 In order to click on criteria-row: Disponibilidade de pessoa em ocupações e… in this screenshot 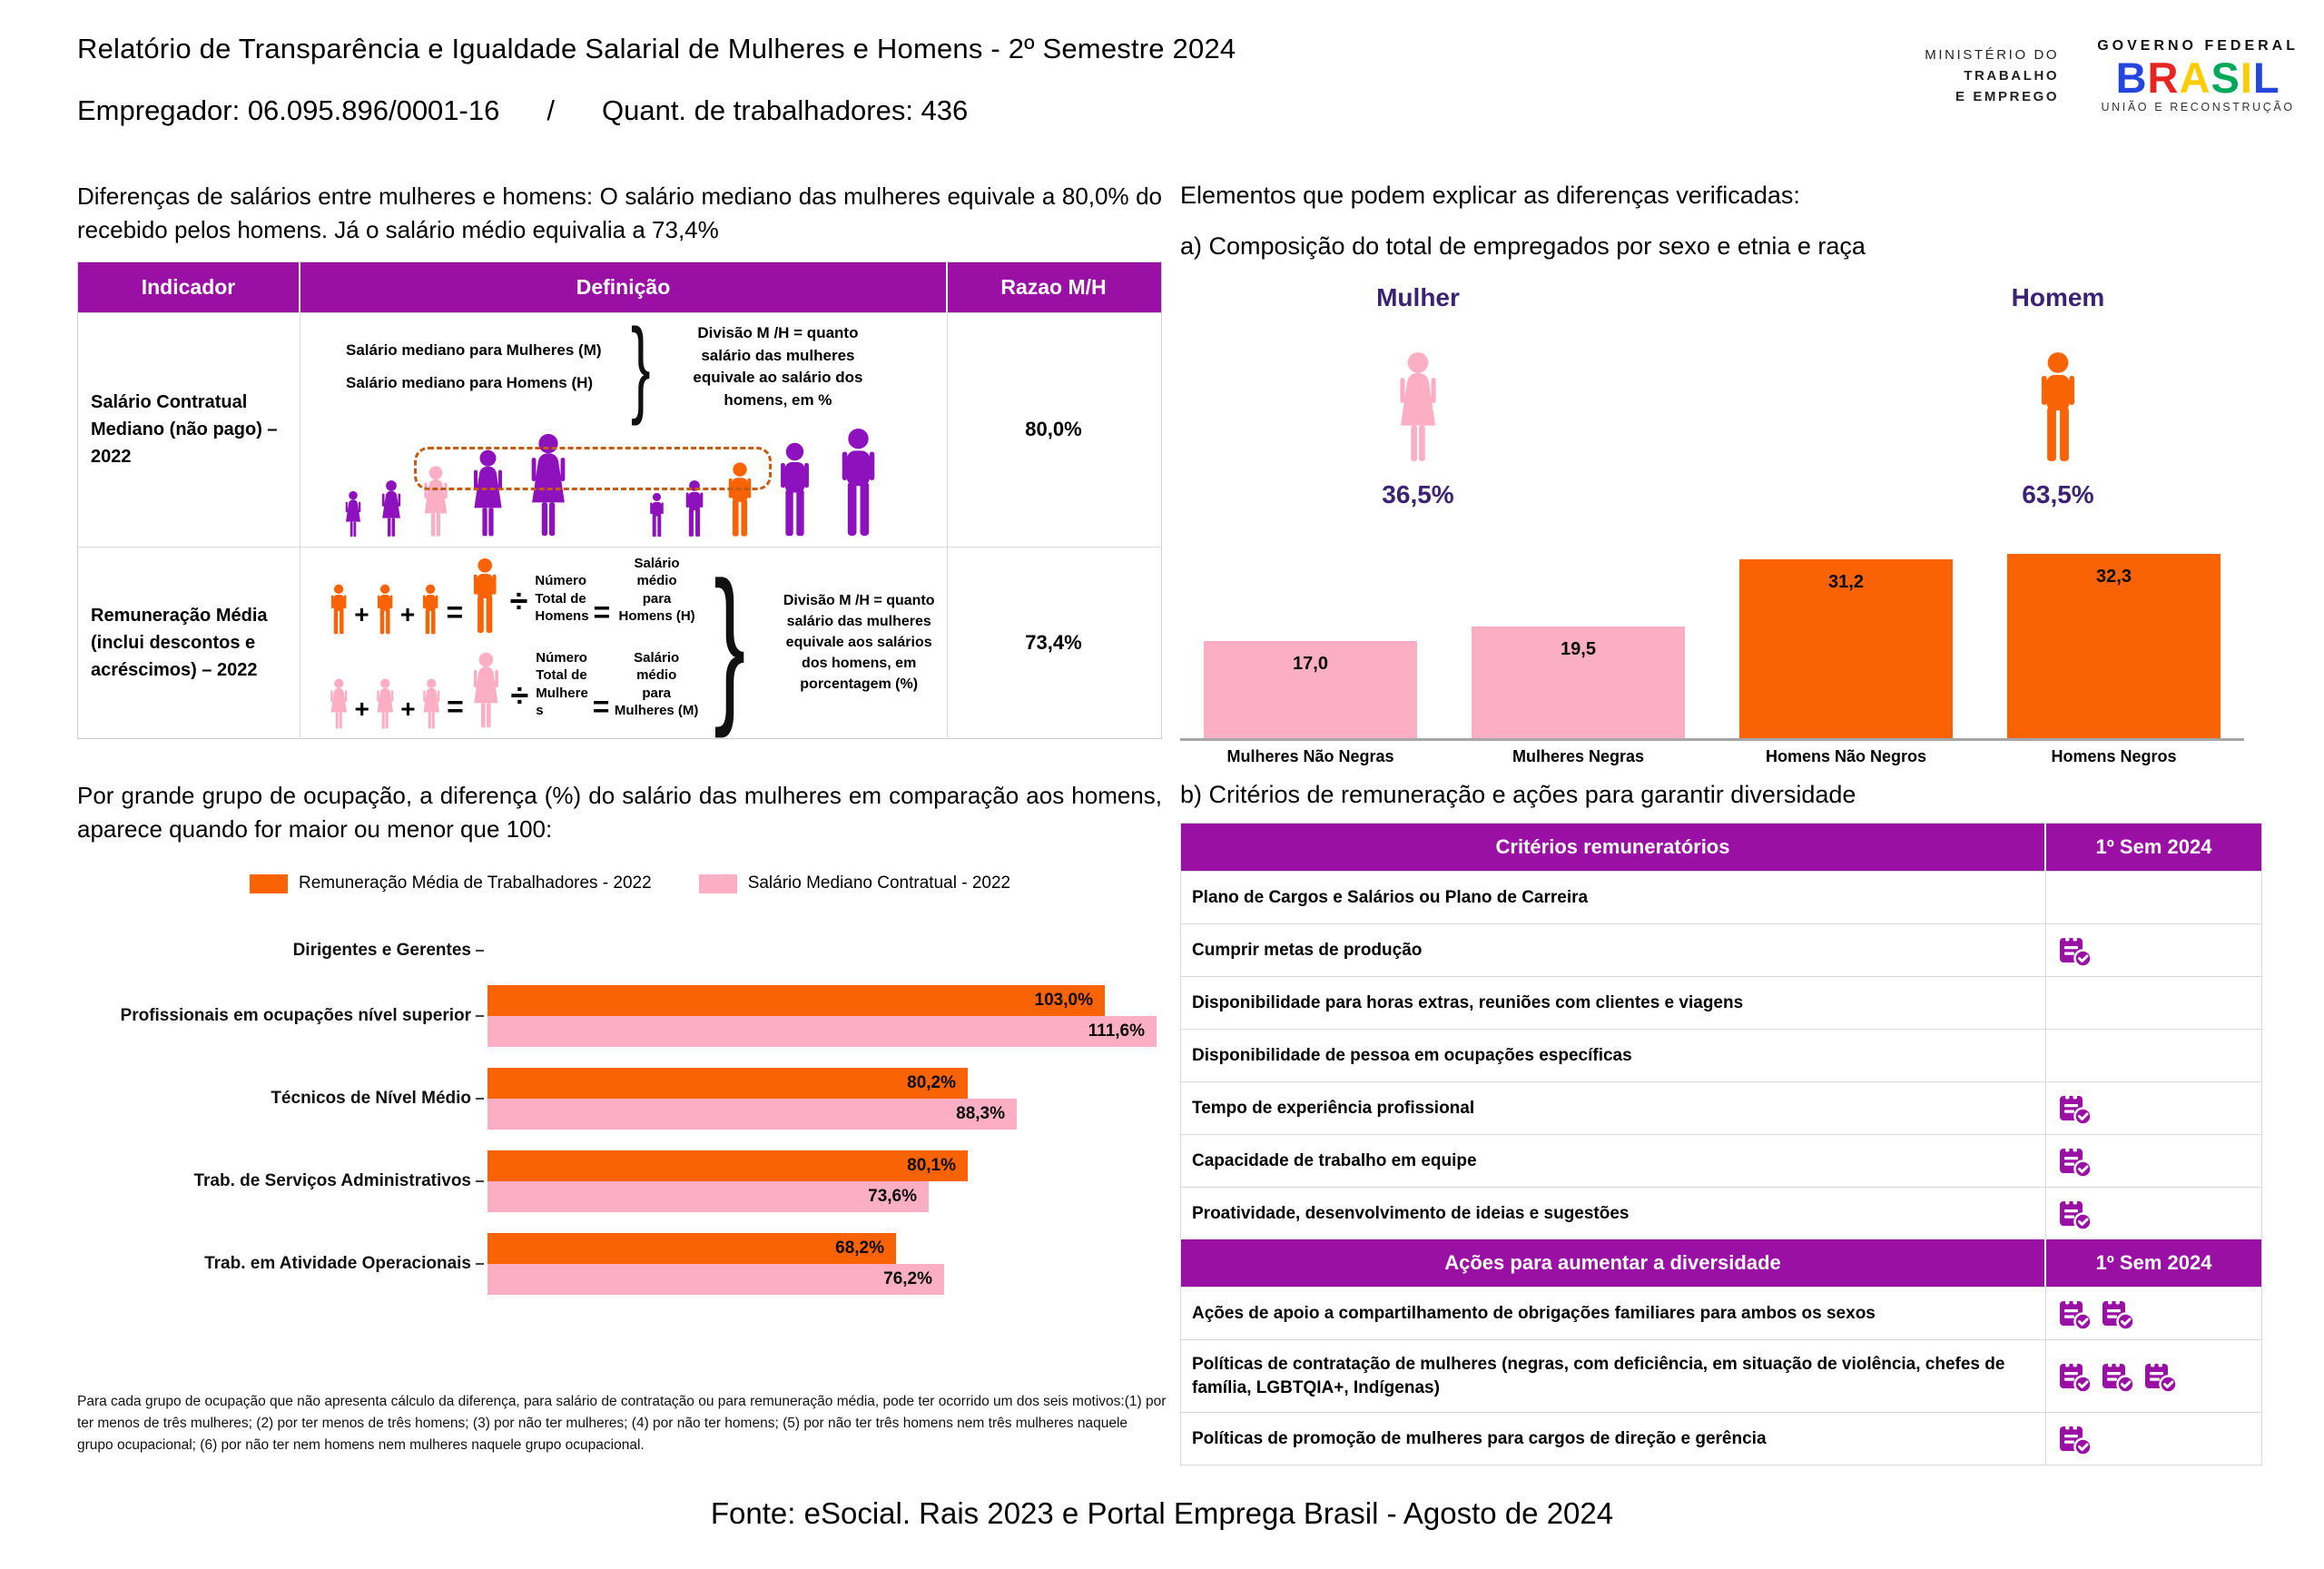, I will do `click(1721, 1055)`.